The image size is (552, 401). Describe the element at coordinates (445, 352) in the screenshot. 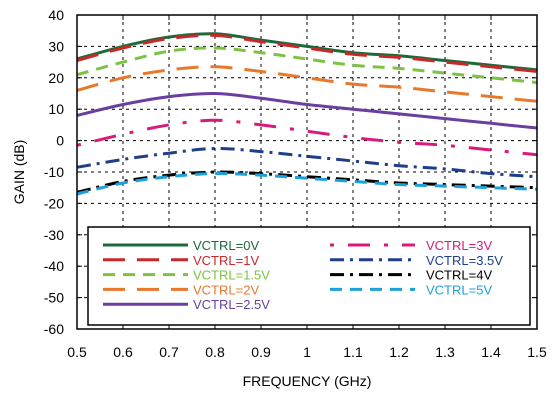

I see `x-tick-label: 1.3` at that location.